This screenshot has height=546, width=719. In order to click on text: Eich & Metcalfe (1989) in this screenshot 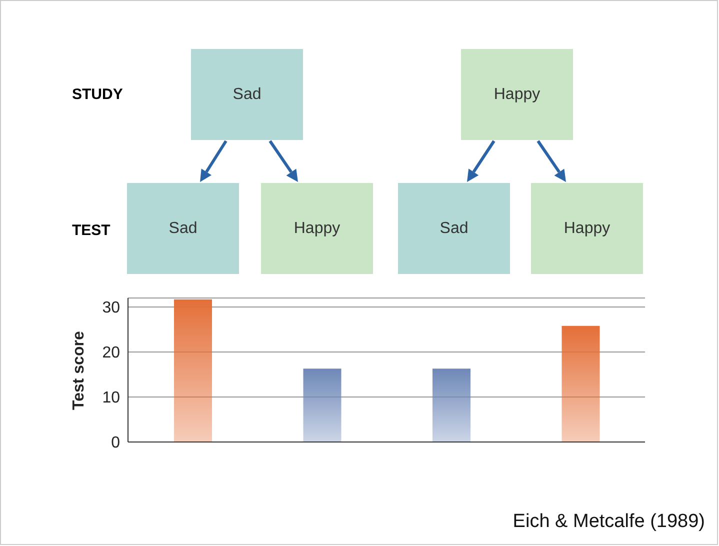, I will do `click(608, 522)`.